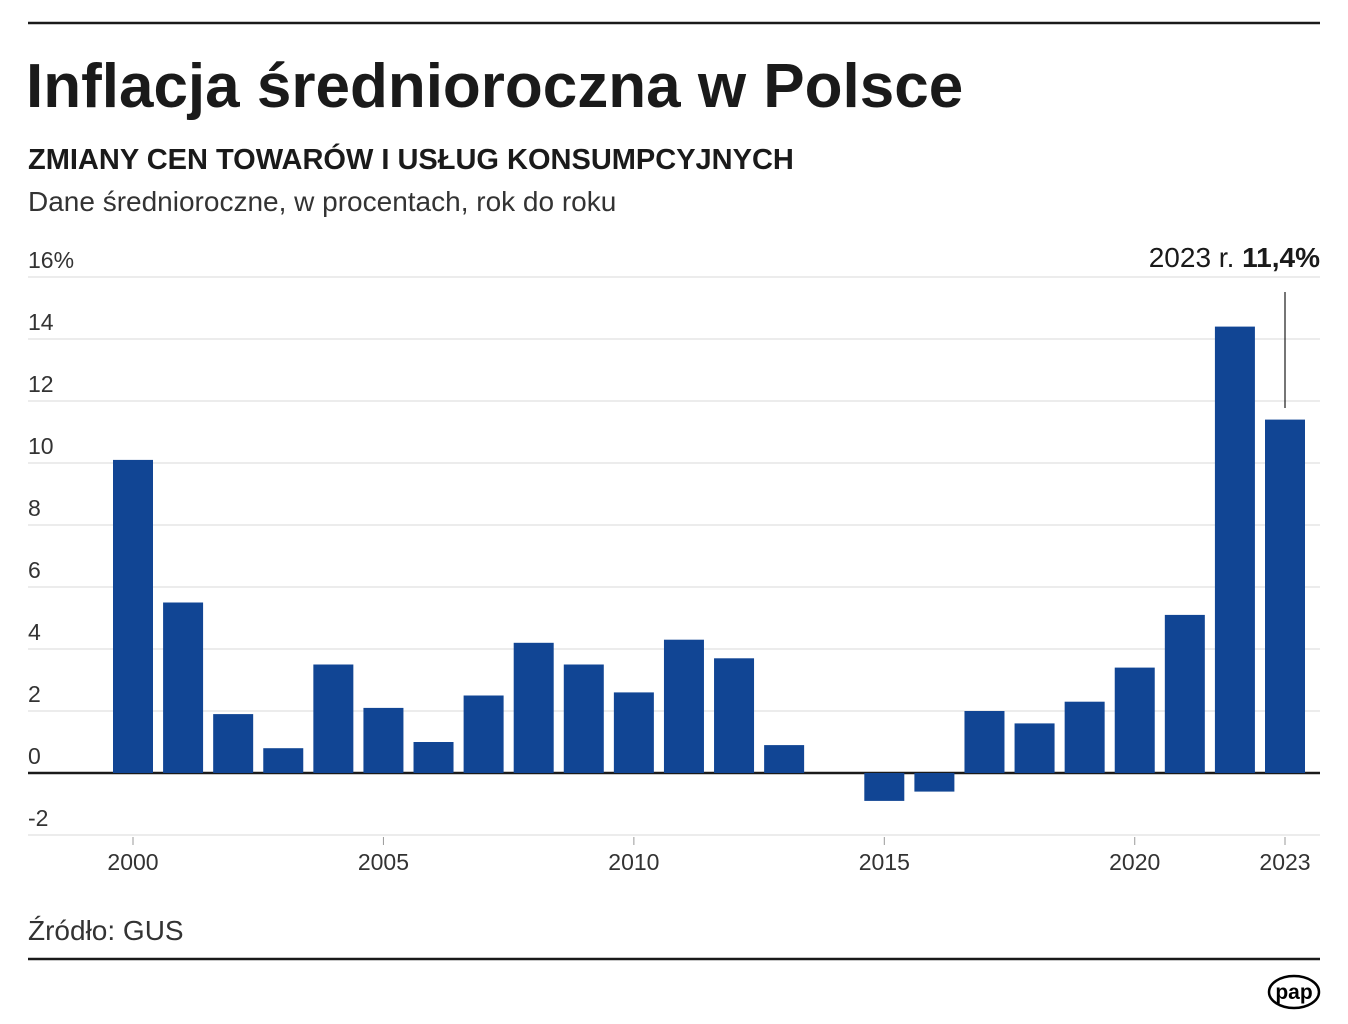 The width and height of the screenshot is (1348, 1024). I want to click on x-tick-label: 2000, so click(132, 862).